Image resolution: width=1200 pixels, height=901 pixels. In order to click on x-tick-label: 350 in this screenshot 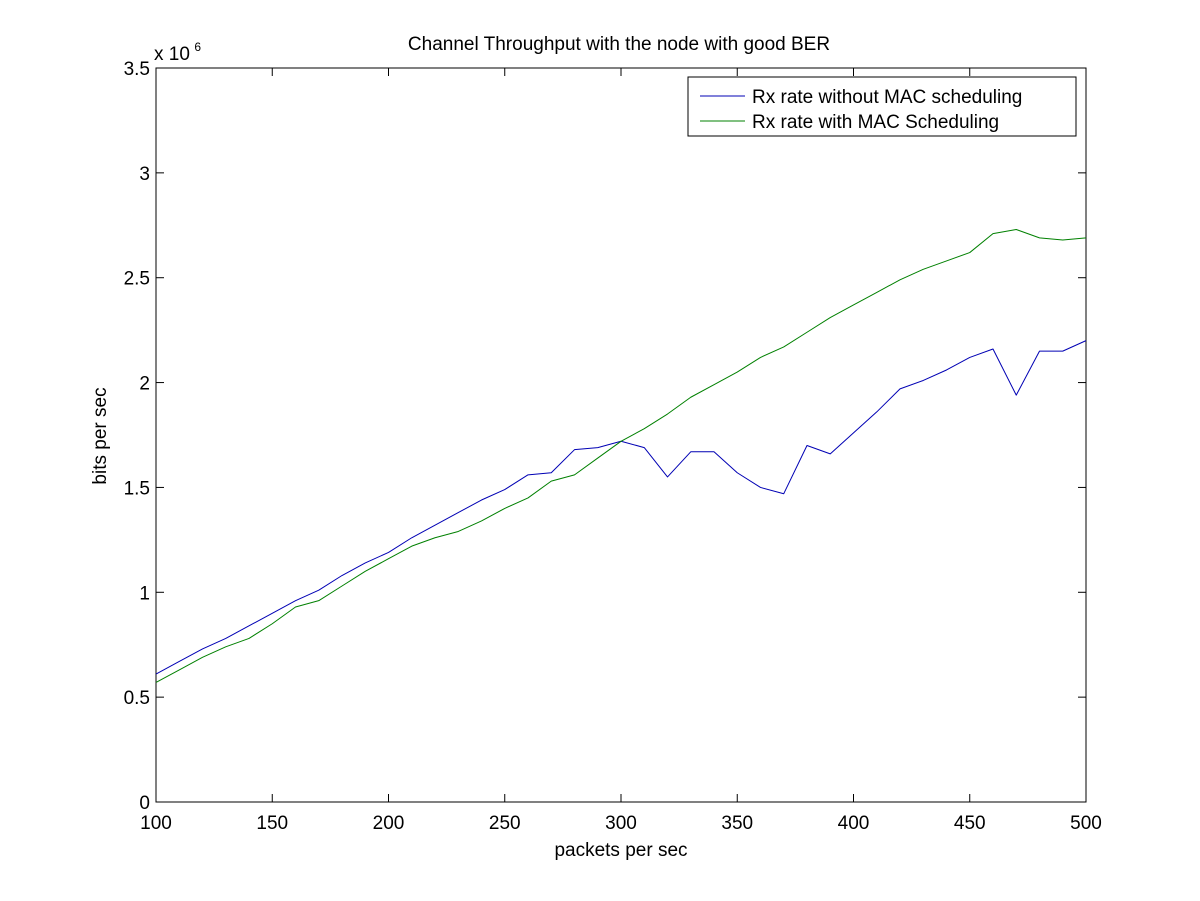, I will do `click(737, 823)`.